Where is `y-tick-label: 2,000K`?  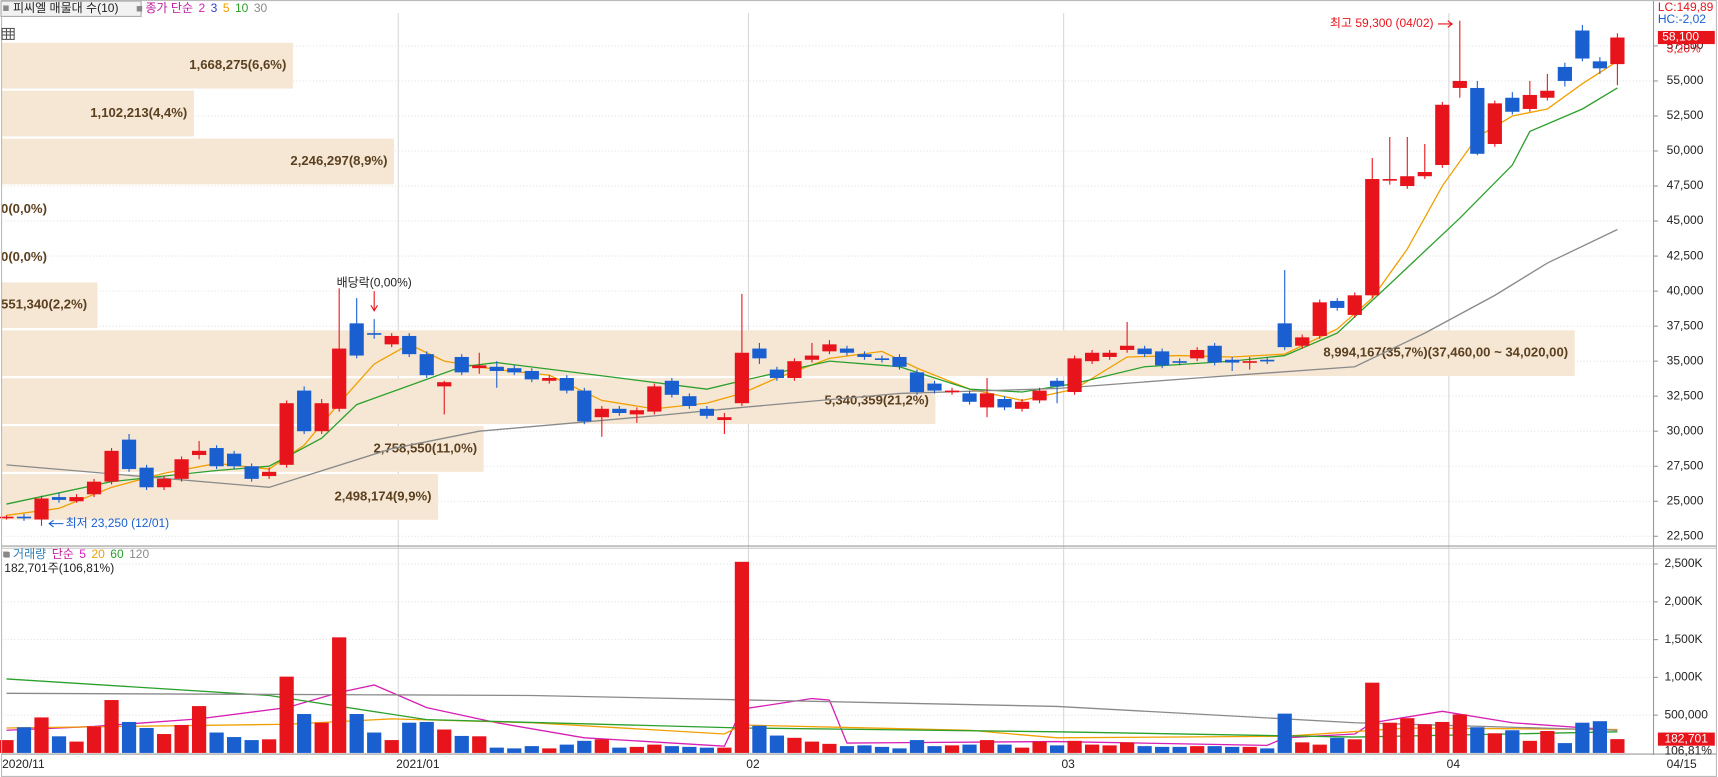
y-tick-label: 2,000K is located at coordinates (1683, 601).